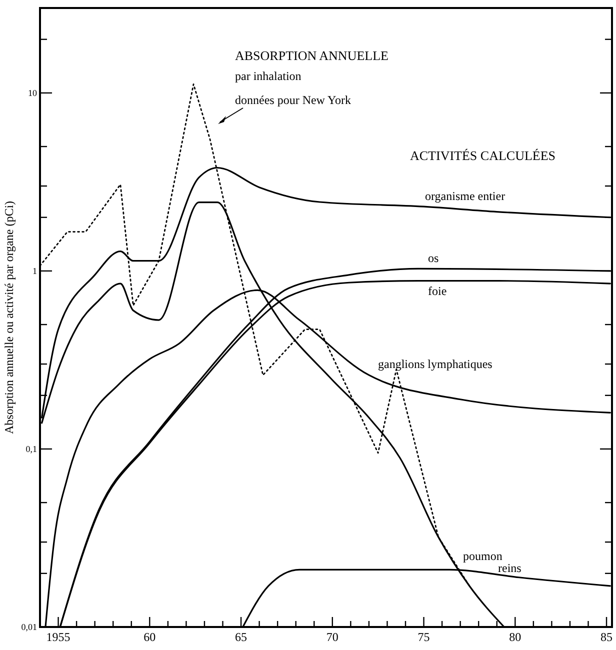 The width and height of the screenshot is (616, 650). What do you see at coordinates (332, 637) in the screenshot?
I see `x-tick-label: 70` at bounding box center [332, 637].